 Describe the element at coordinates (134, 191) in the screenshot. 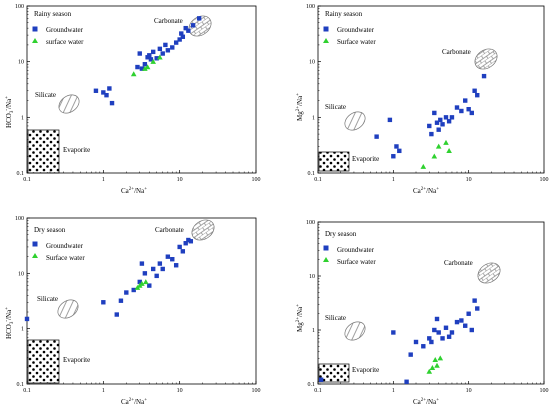

I see `panel-1-xaxis-label: Ca2+/Na+` at that location.